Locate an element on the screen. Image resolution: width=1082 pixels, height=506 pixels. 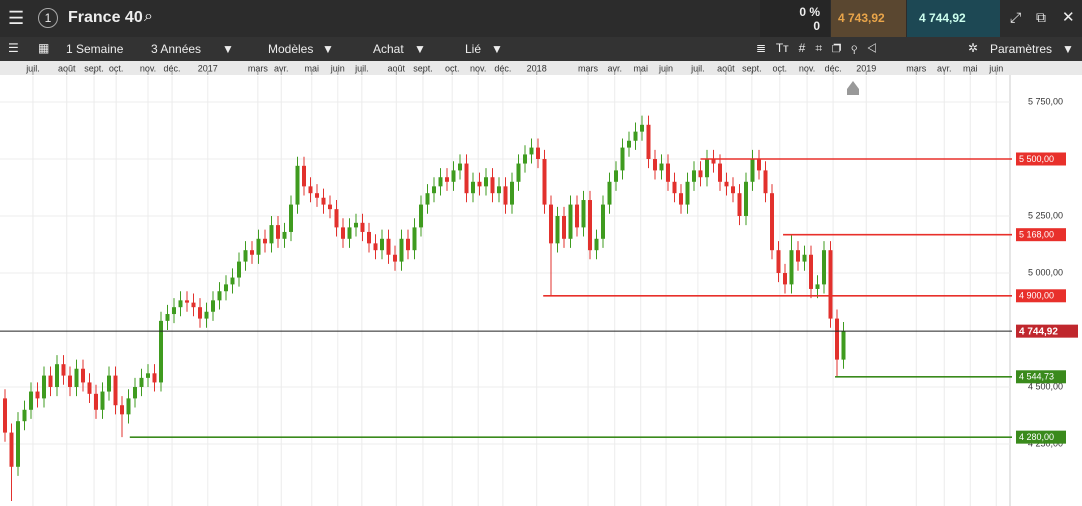
change: 0 % is located at coordinates (809, 12).